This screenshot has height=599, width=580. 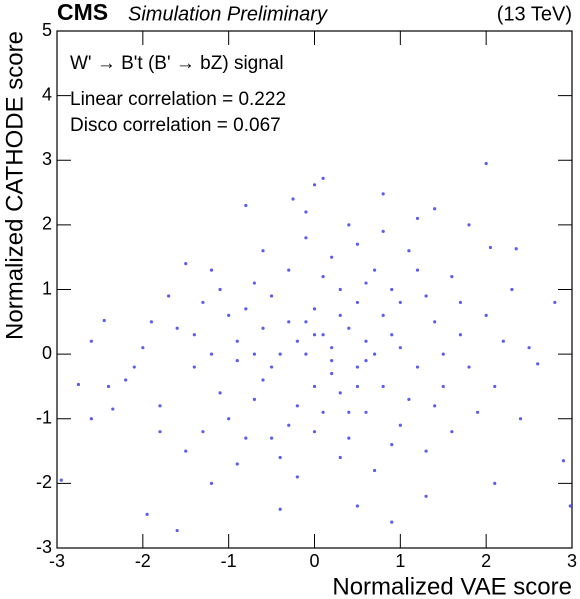 I want to click on x-tick-label: -2, so click(x=143, y=561).